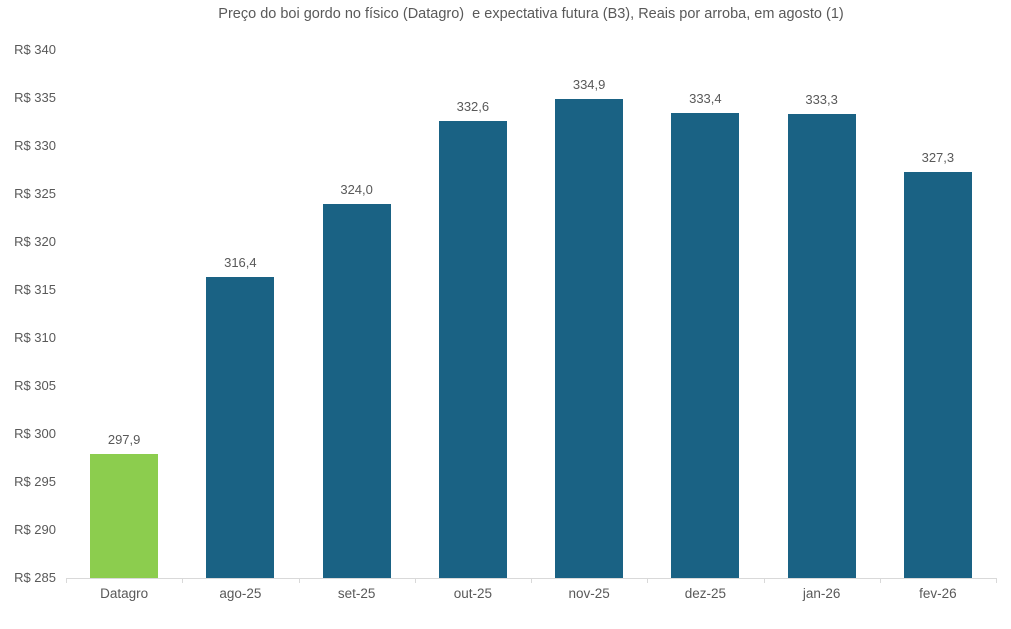 The width and height of the screenshot is (1011, 629). Describe the element at coordinates (705, 593) in the screenshot. I see `x-axis-category-label: dez-25` at that location.